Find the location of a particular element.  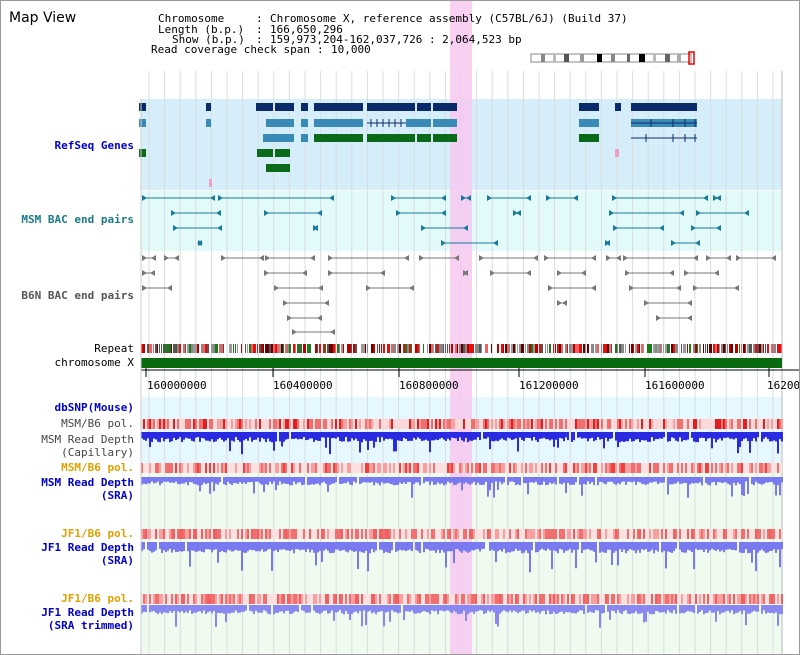

jf1-read-depth-trim-label: JF1 Read Depth is located at coordinates (87, 612).